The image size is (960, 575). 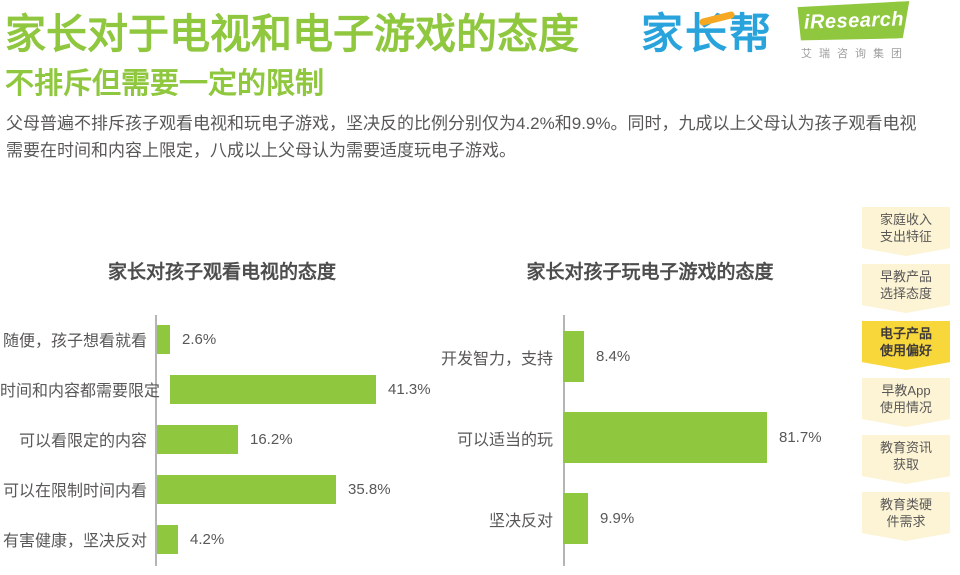 I want to click on sidebar-tab-label-line2: 支出特征, so click(x=905, y=236).